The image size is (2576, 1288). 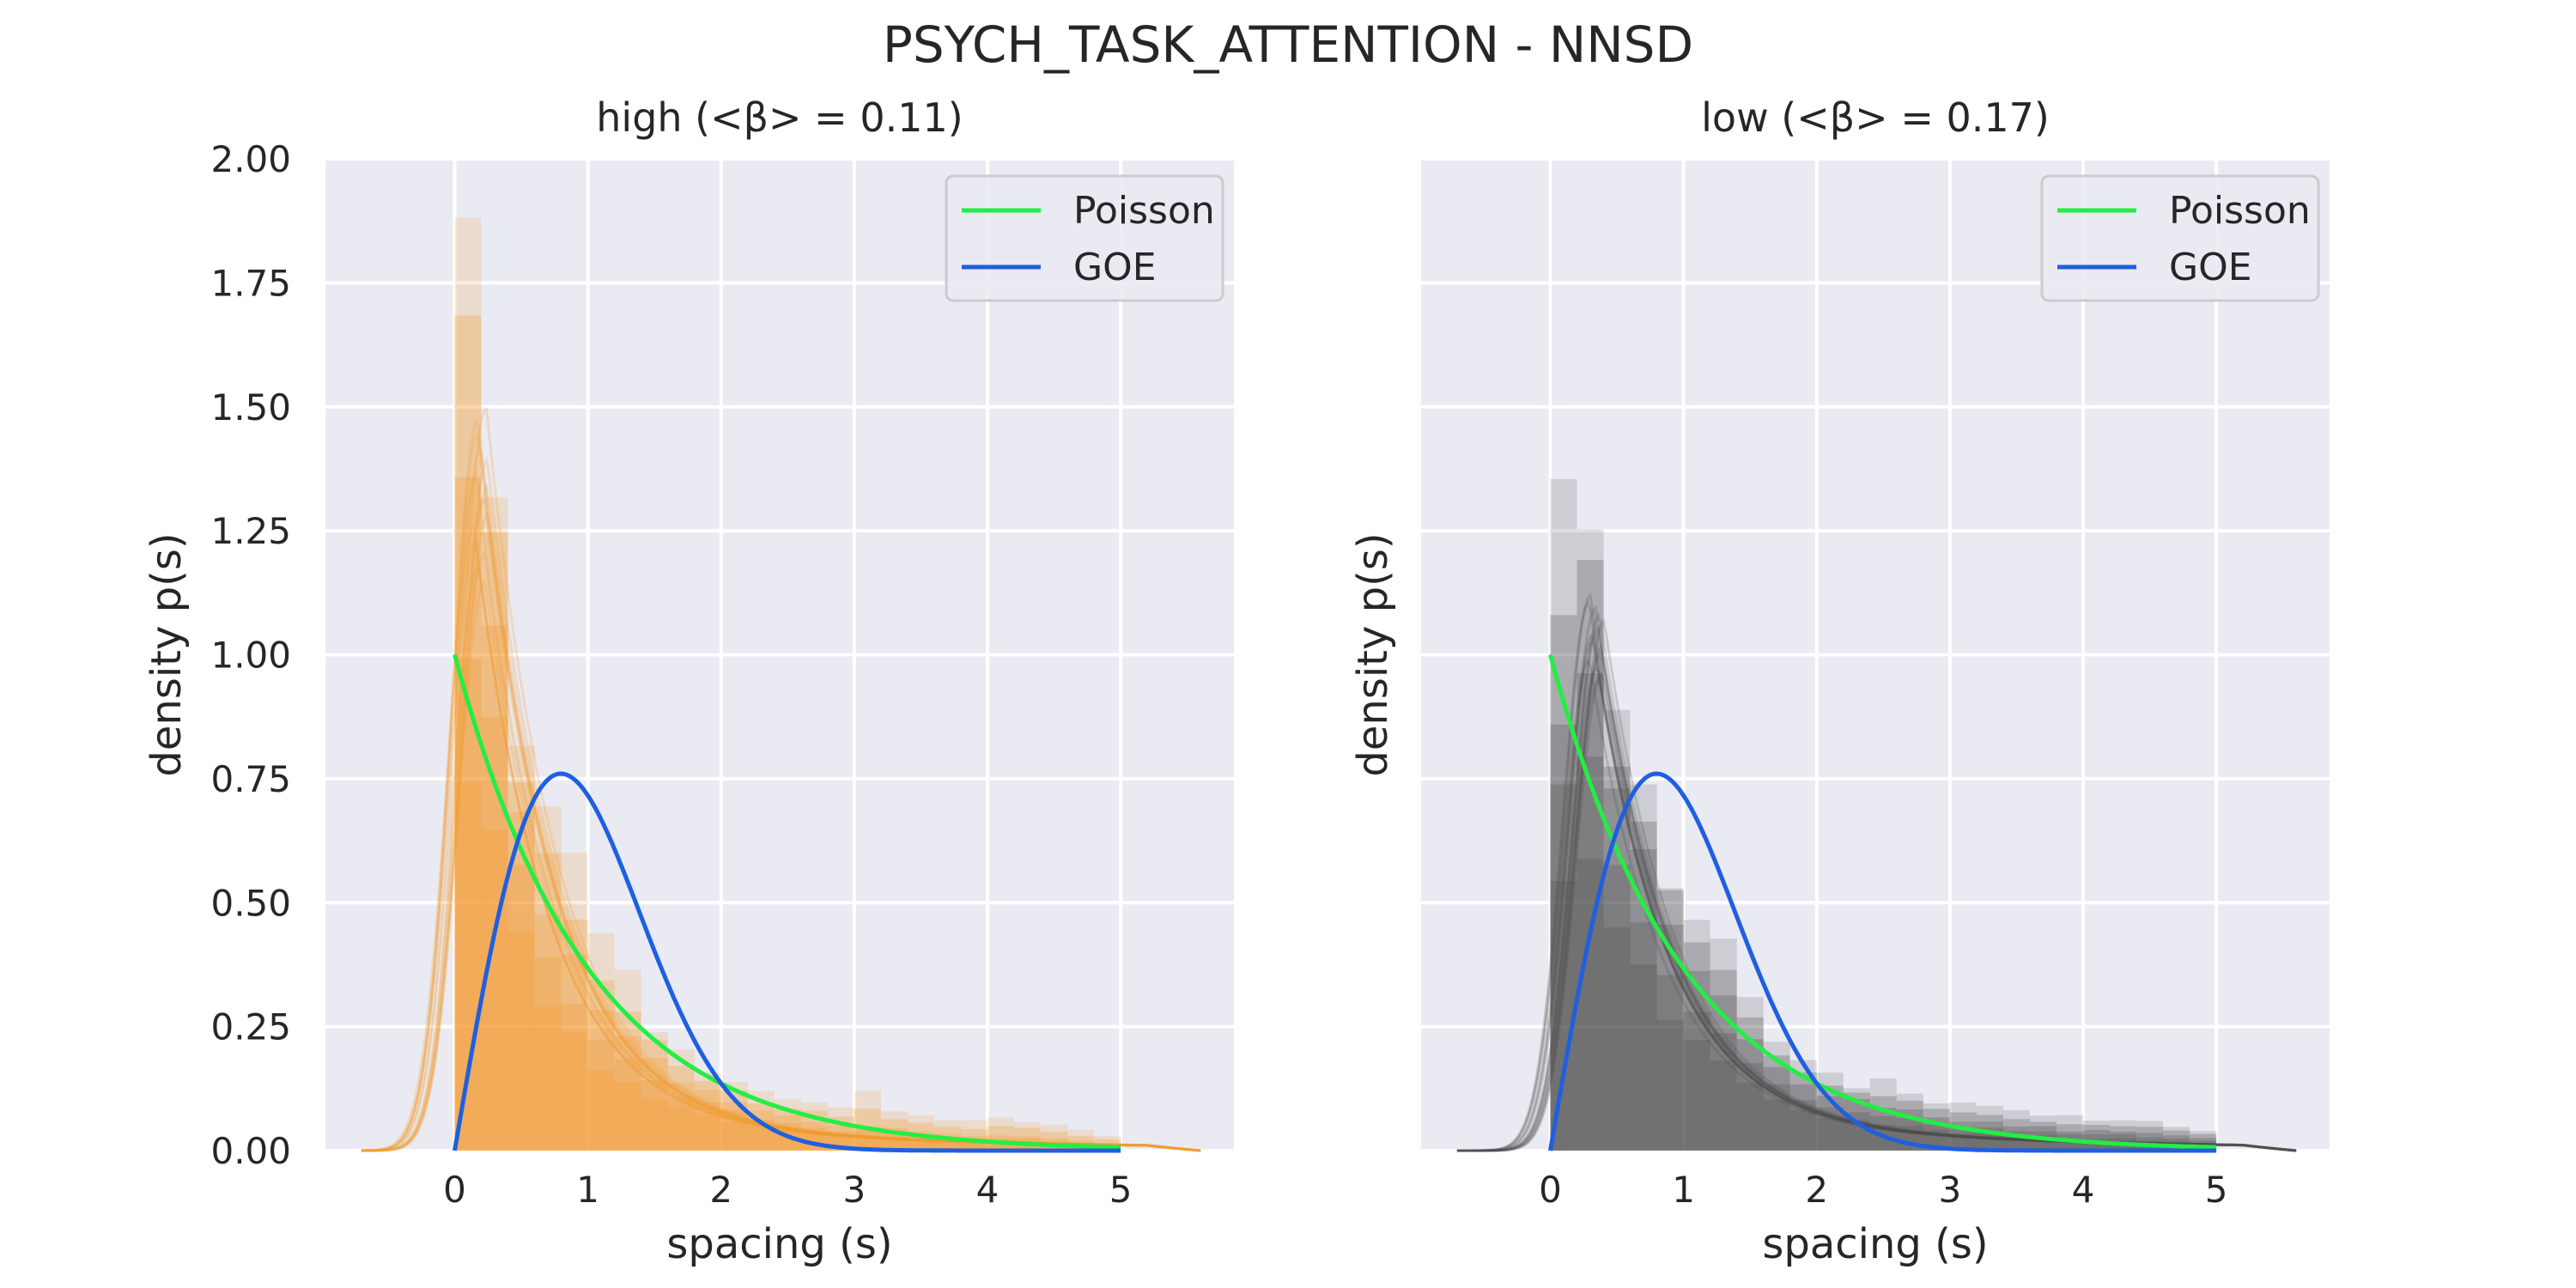 I want to click on y-tick-label: 1.00, so click(x=251, y=656).